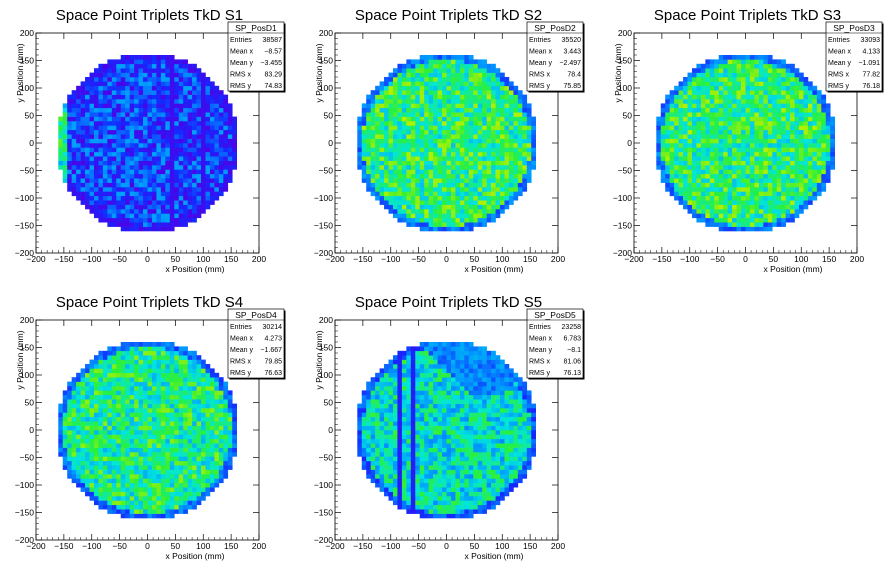 This screenshot has width=896, height=574. What do you see at coordinates (273, 40) in the screenshot?
I see `stats-value: 38587` at bounding box center [273, 40].